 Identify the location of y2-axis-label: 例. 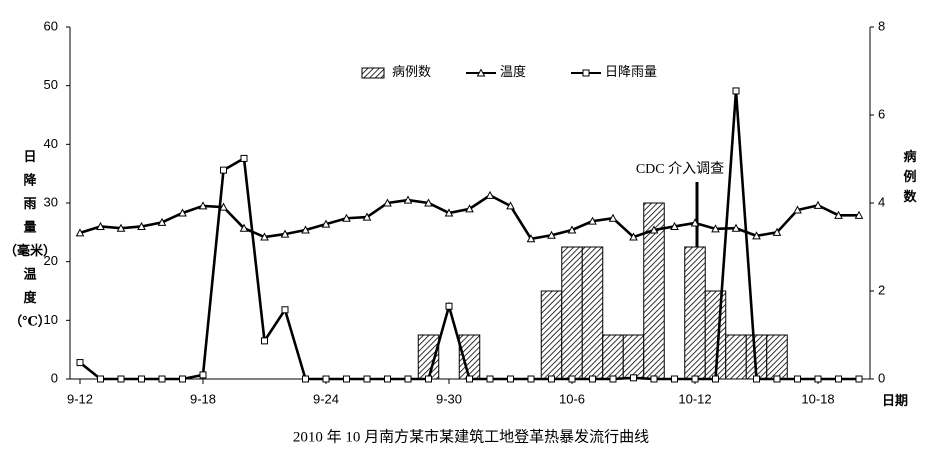
(909, 176).